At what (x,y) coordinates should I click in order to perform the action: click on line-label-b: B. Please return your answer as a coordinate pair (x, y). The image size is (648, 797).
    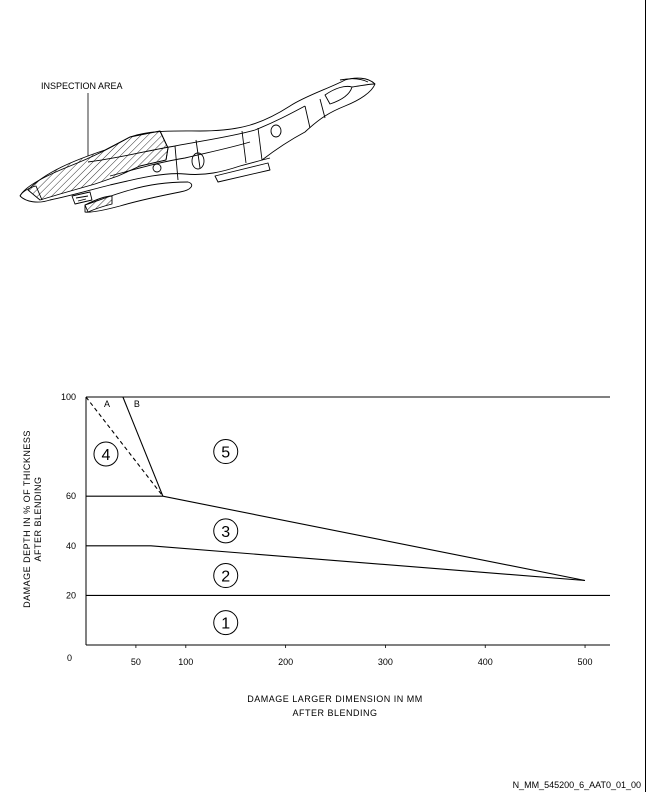
    Looking at the image, I should click on (137, 404).